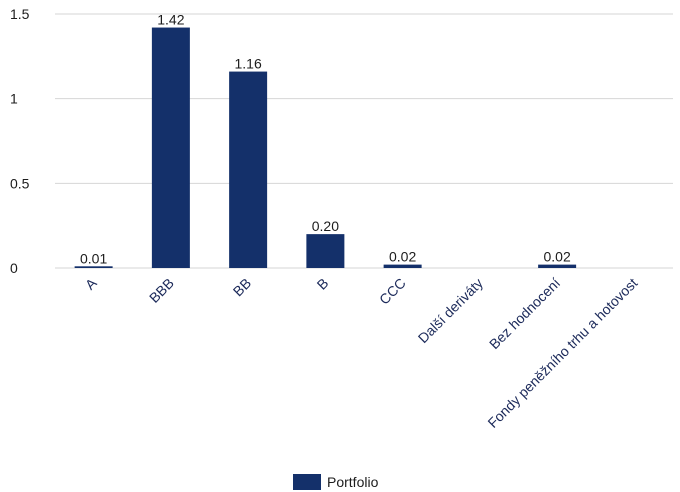  Describe the element at coordinates (14, 99) in the screenshot. I see `y-tick-label: 1` at that location.